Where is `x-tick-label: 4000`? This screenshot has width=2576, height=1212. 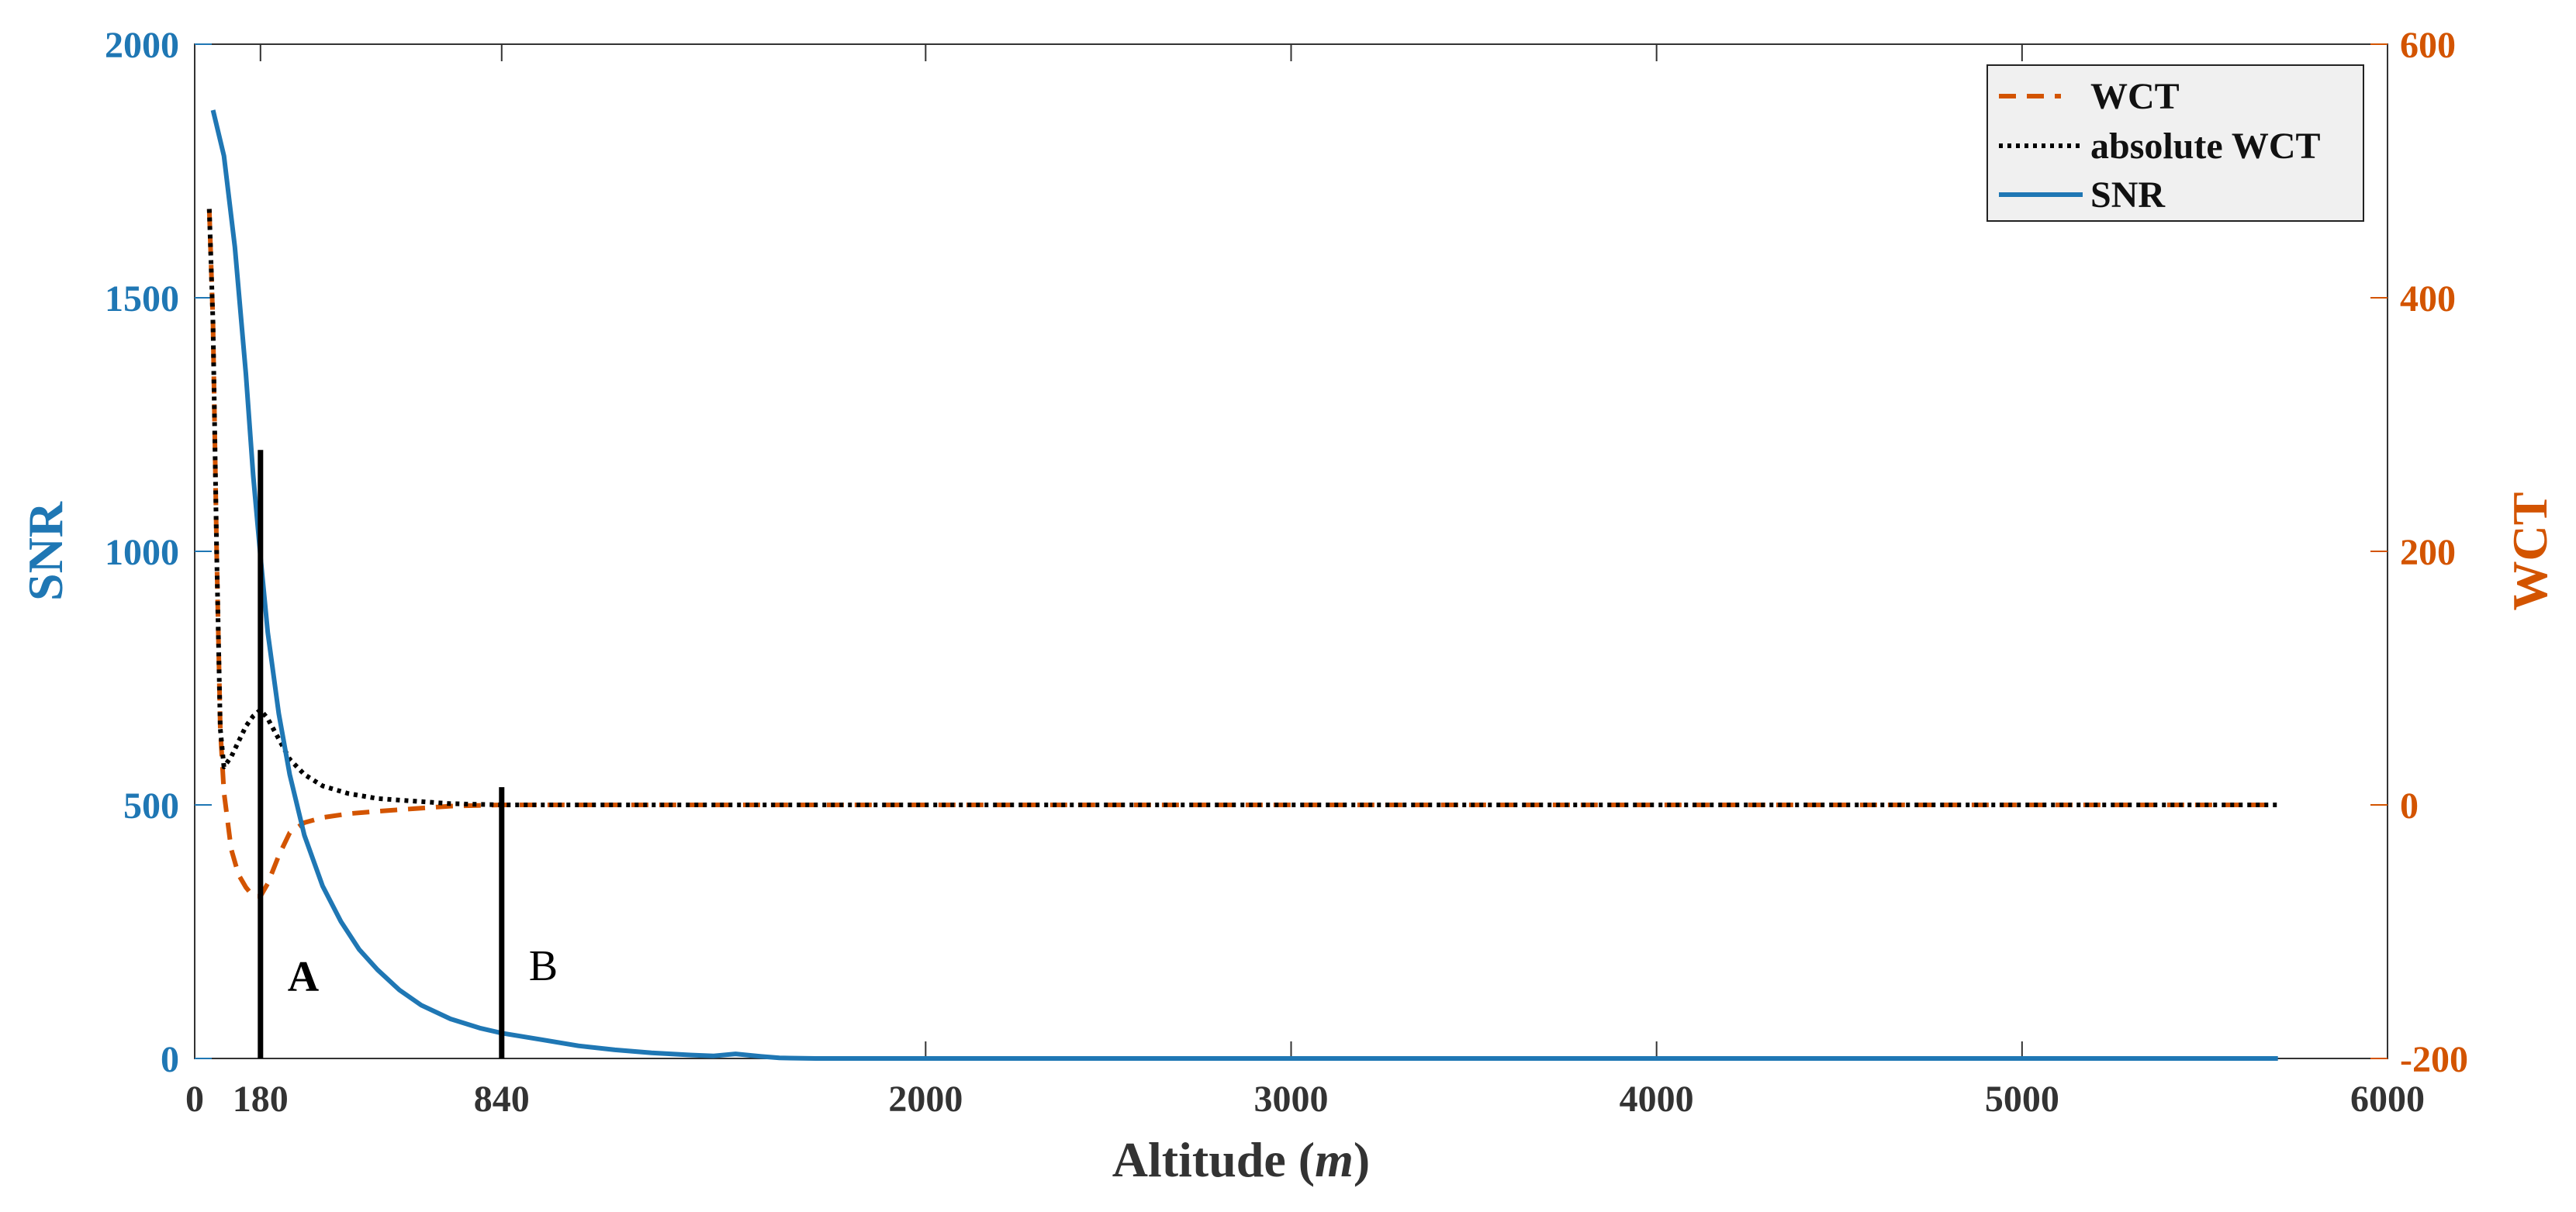
x-tick-label: 4000 is located at coordinates (1657, 1099).